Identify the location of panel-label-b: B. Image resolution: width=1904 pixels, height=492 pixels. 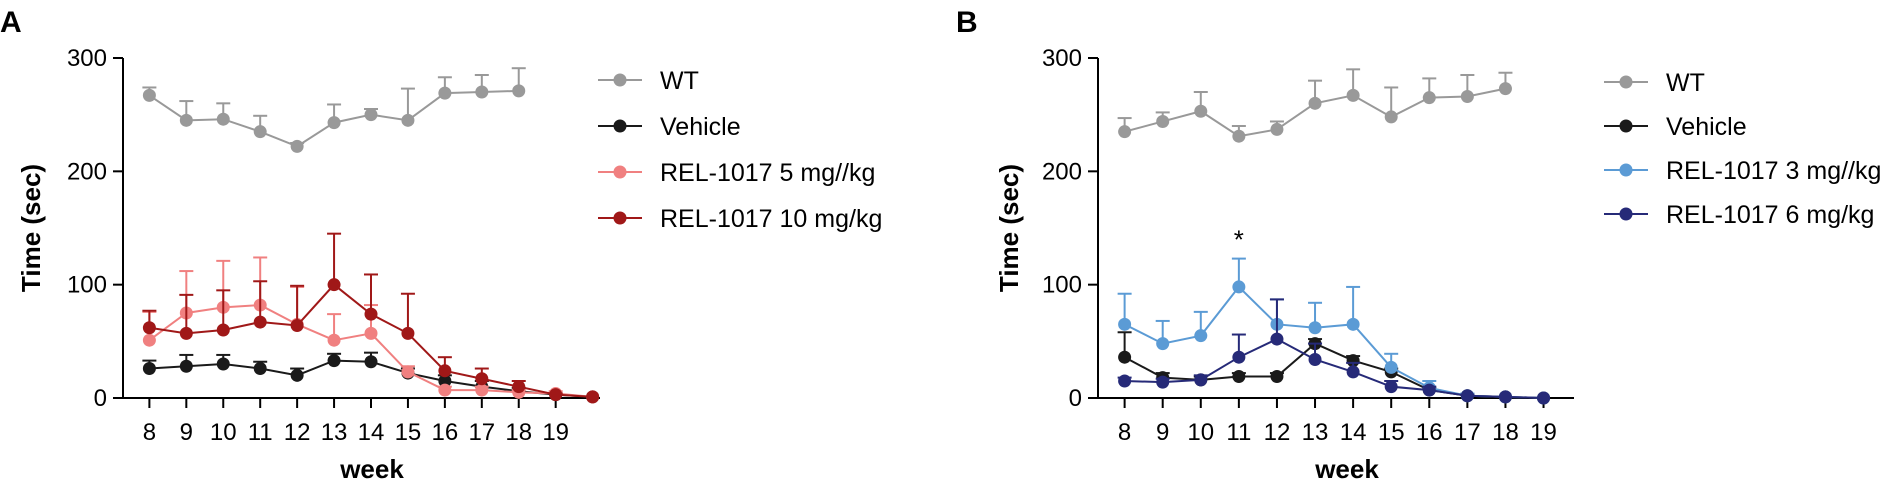
(967, 22).